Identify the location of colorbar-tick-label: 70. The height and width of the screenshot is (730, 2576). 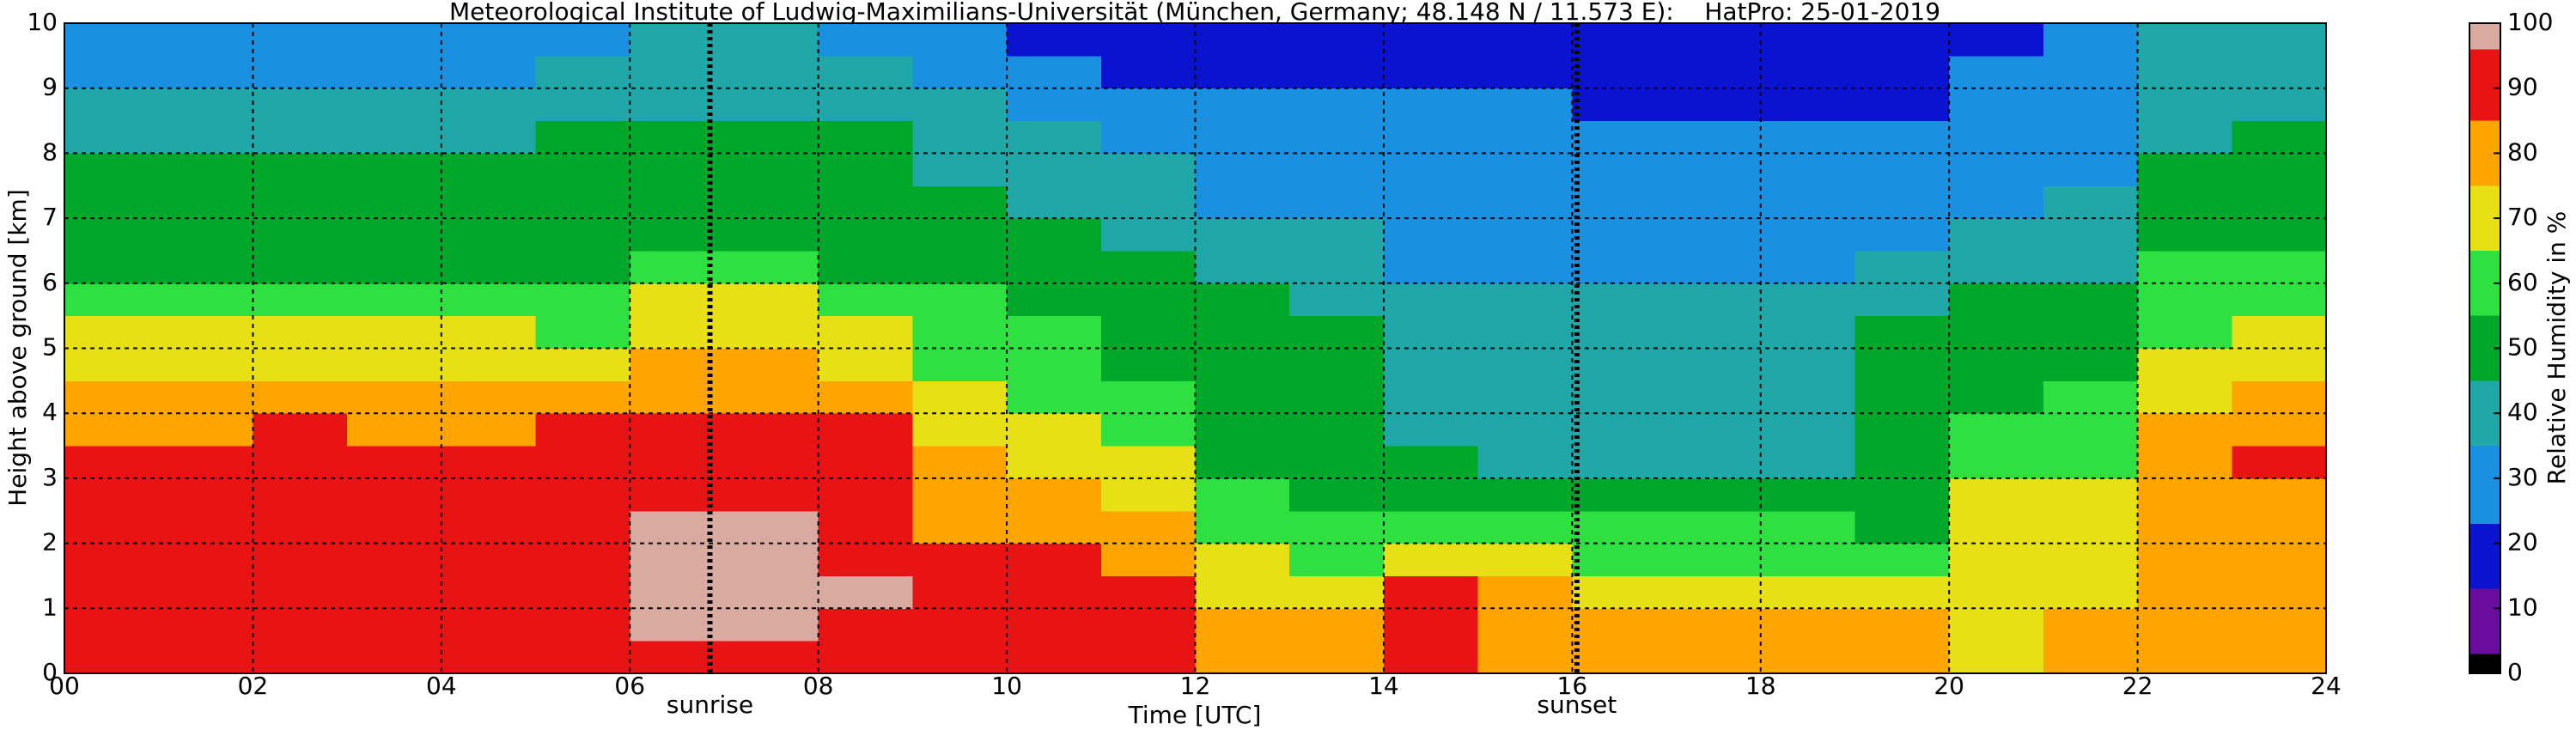
(2522, 217).